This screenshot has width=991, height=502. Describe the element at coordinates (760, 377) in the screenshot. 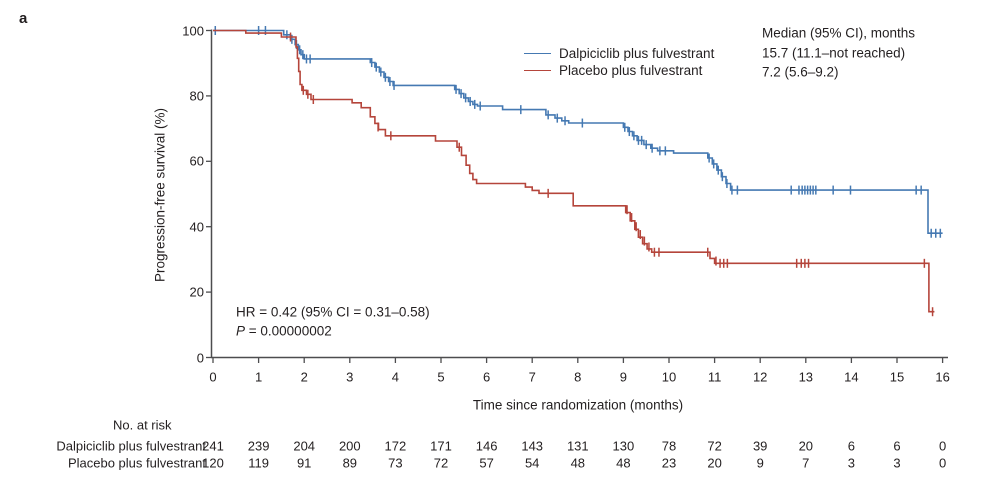

I see `x-tick-label: 12` at that location.